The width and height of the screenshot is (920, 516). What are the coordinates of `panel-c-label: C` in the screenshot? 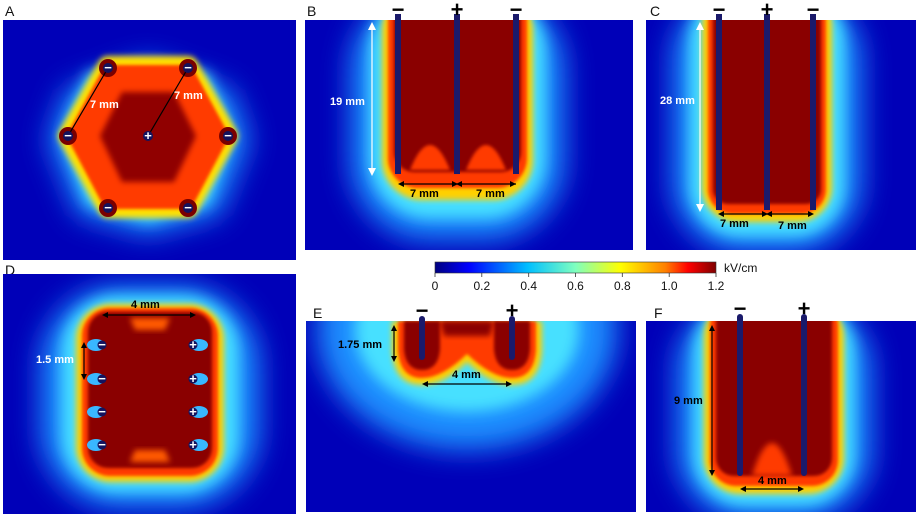 It's located at (655, 11).